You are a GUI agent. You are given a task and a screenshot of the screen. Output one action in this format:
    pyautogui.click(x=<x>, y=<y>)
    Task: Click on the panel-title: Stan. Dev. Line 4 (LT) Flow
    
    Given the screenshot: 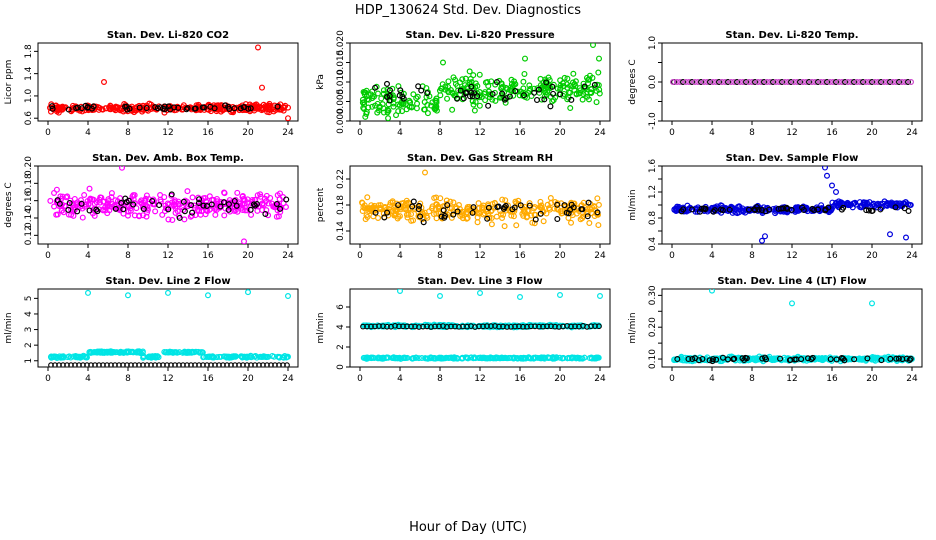 What is the action you would take?
    pyautogui.click(x=791, y=281)
    